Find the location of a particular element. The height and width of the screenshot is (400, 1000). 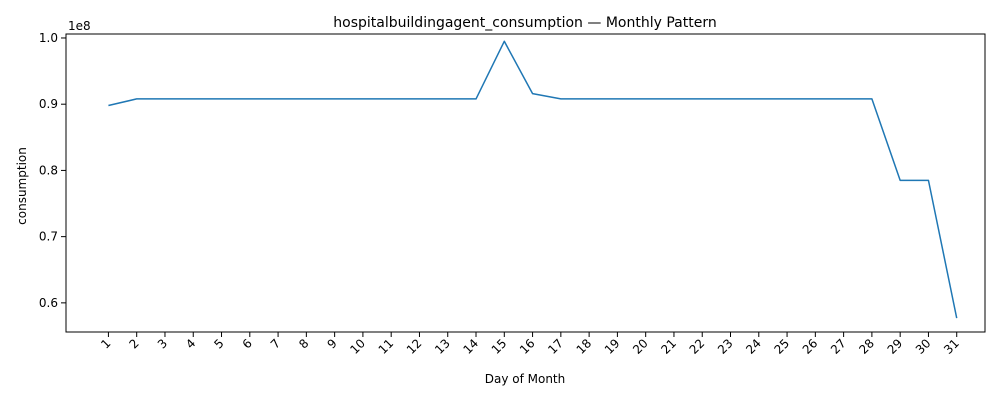

x-tick-label: 19 is located at coordinates (612, 346).